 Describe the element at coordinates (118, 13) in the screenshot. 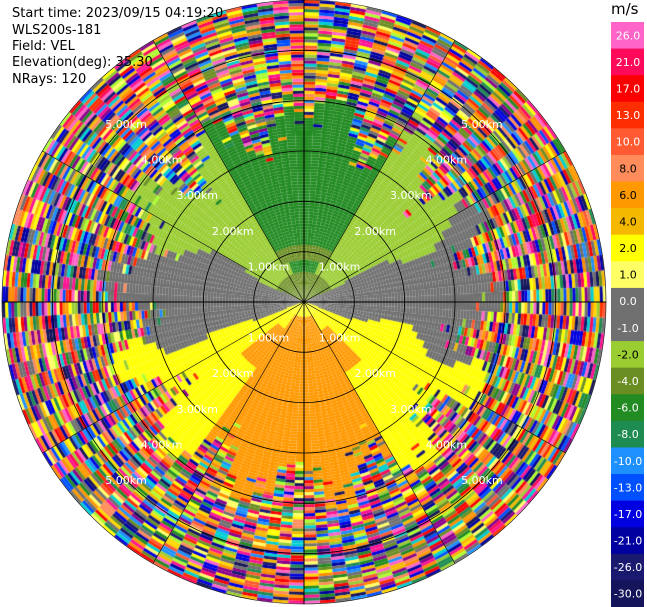

I see `start-time-label: Start time: 2023/09/15 04:19:20` at that location.